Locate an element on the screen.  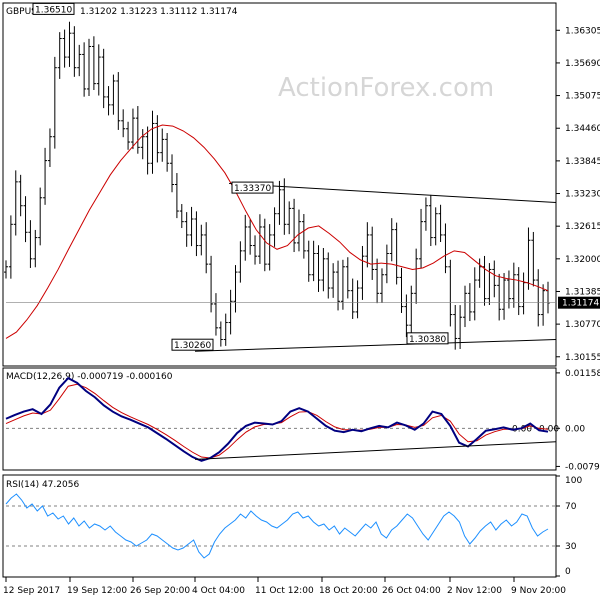
macd-trendline is located at coordinates (375, 450).